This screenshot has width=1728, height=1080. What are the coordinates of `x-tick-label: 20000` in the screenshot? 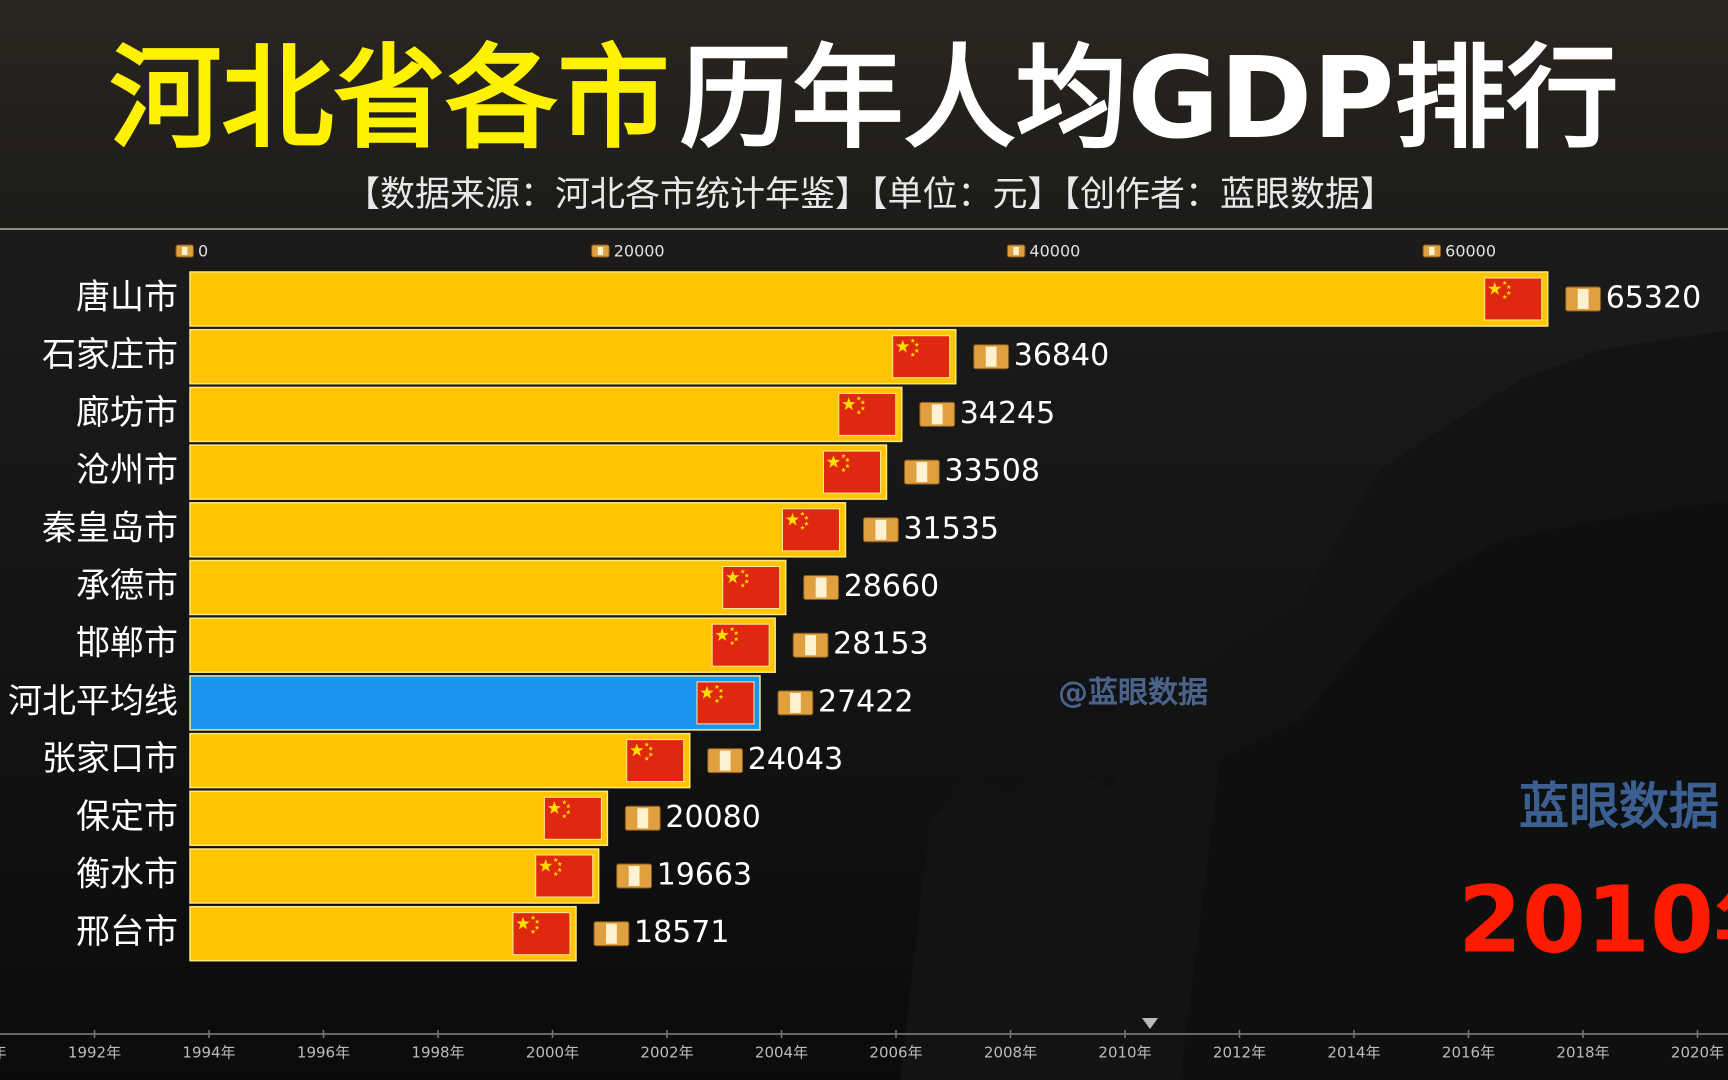 It's located at (639, 251).